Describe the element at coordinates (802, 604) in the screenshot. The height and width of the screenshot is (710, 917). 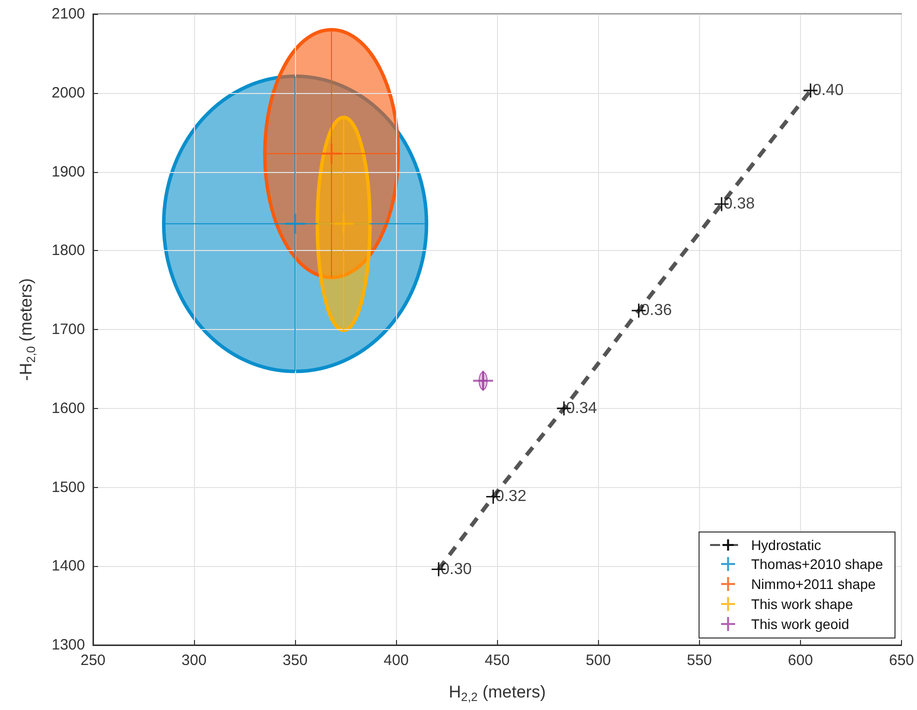
I see `legend-label: This work shape` at that location.